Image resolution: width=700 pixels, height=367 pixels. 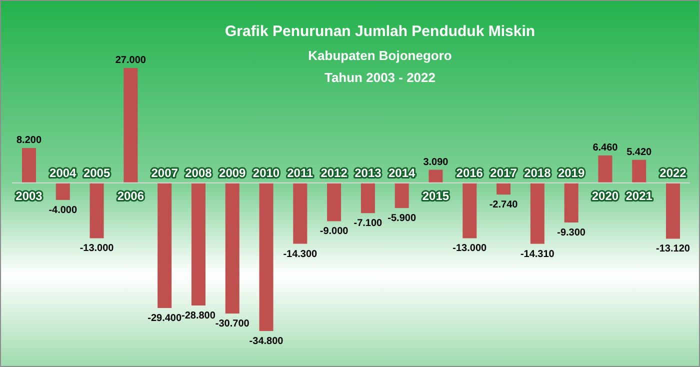 I want to click on data-label: -30.700, so click(x=232, y=324).